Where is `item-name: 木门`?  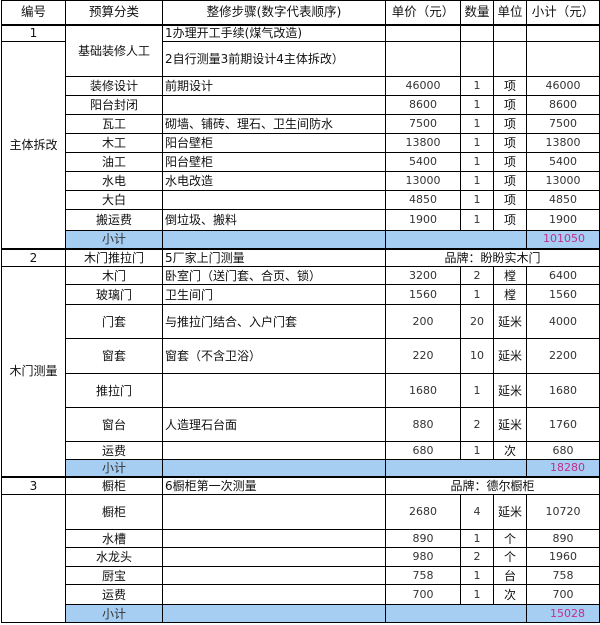
item-name: 木门 is located at coordinates (114, 275).